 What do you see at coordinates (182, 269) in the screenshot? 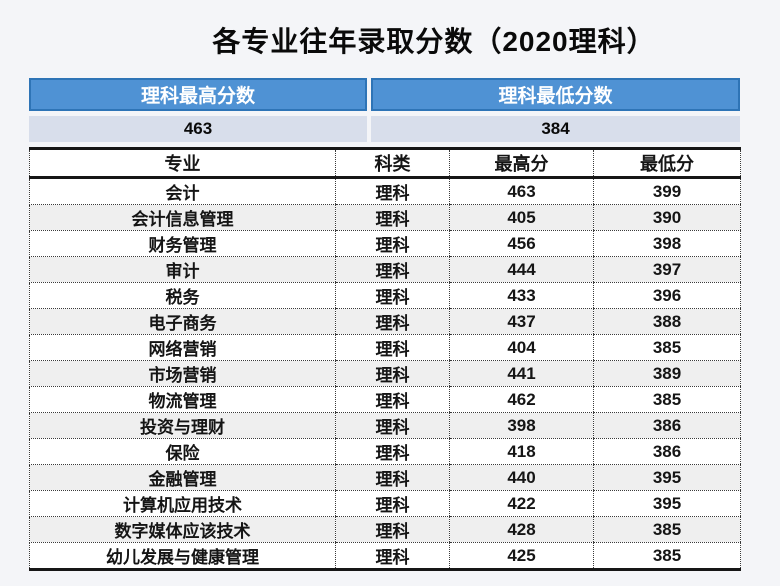
I see `major-cell: 审计` at bounding box center [182, 269].